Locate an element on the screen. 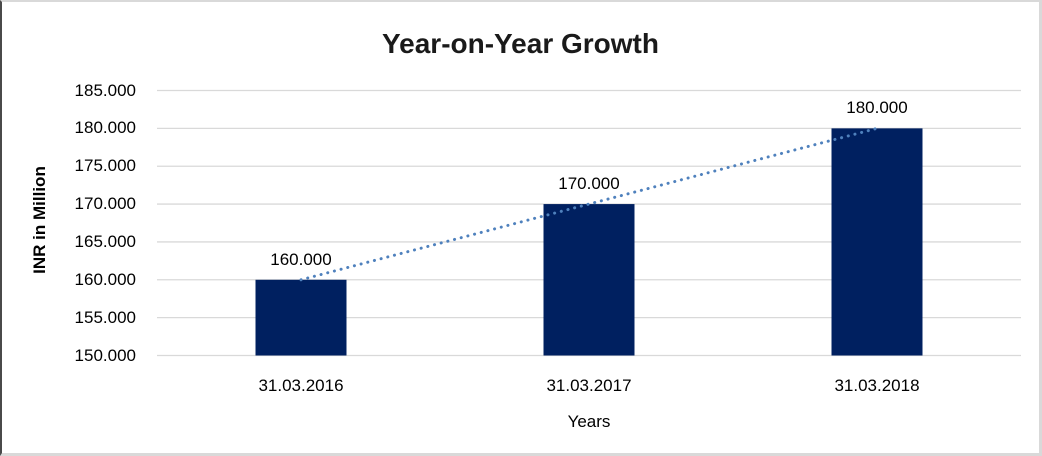 This screenshot has width=1042, height=456. y-tick-label: 160.000 is located at coordinates (105, 279).